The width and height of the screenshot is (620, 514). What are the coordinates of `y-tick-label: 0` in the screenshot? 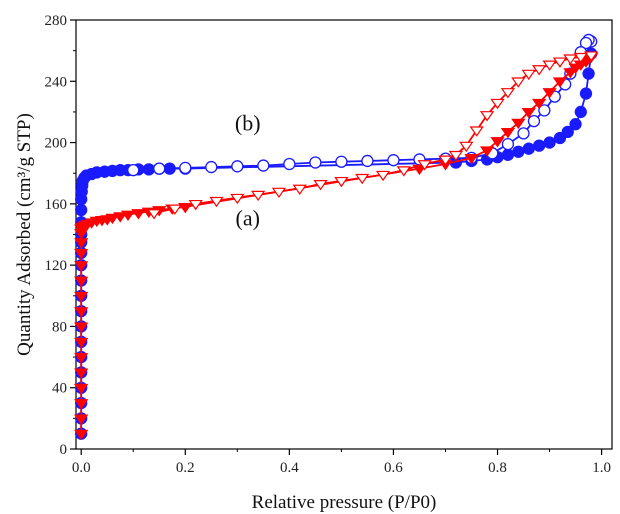 It's located at (64, 450).